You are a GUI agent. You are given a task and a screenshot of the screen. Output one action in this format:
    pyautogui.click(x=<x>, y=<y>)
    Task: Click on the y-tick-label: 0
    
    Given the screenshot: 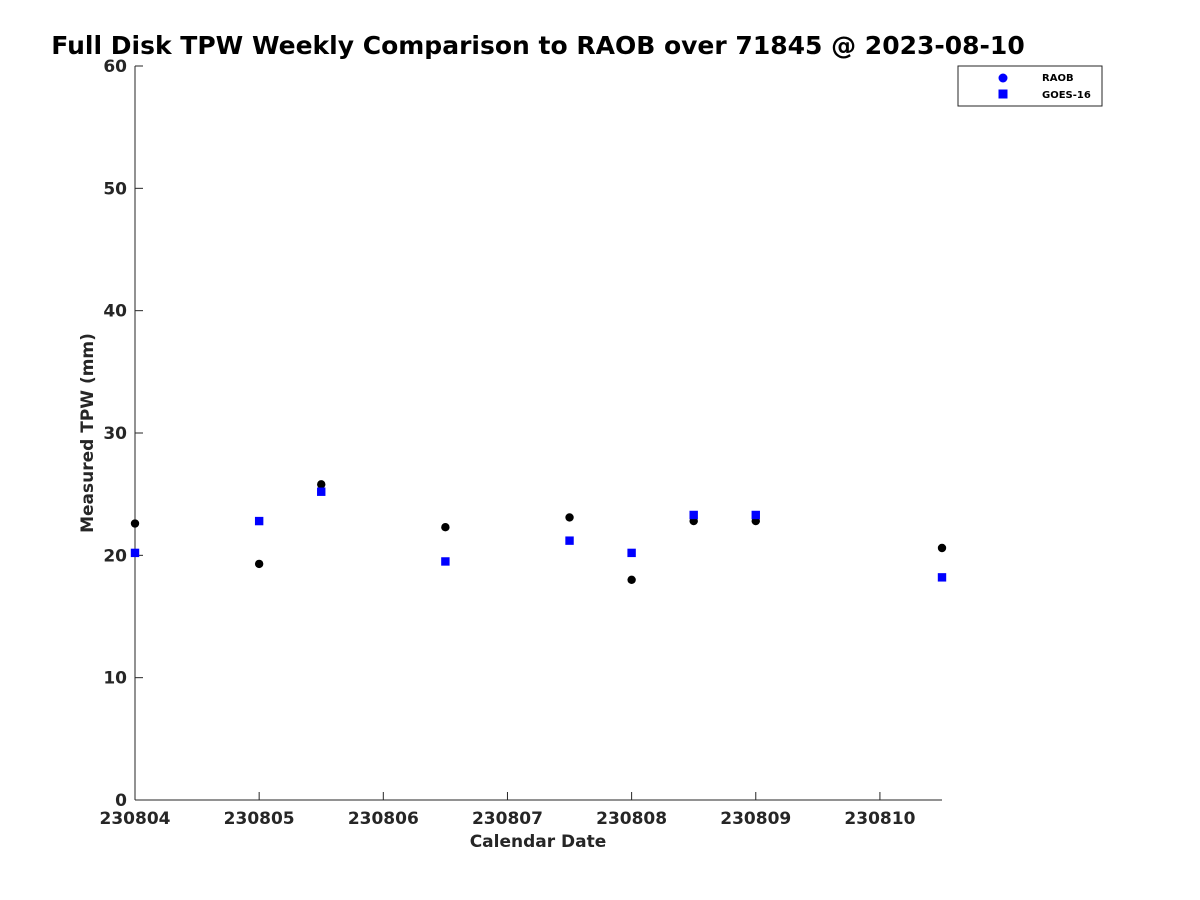 What is the action you would take?
    pyautogui.click(x=121, y=801)
    